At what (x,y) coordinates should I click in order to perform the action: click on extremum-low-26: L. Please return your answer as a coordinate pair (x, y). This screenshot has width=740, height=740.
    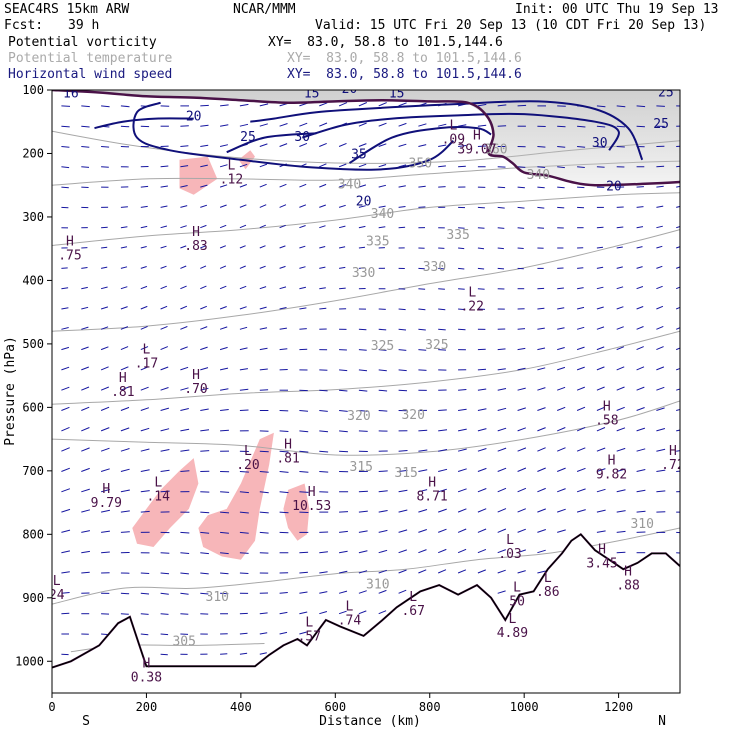
    Looking at the image, I should click on (453, 125).